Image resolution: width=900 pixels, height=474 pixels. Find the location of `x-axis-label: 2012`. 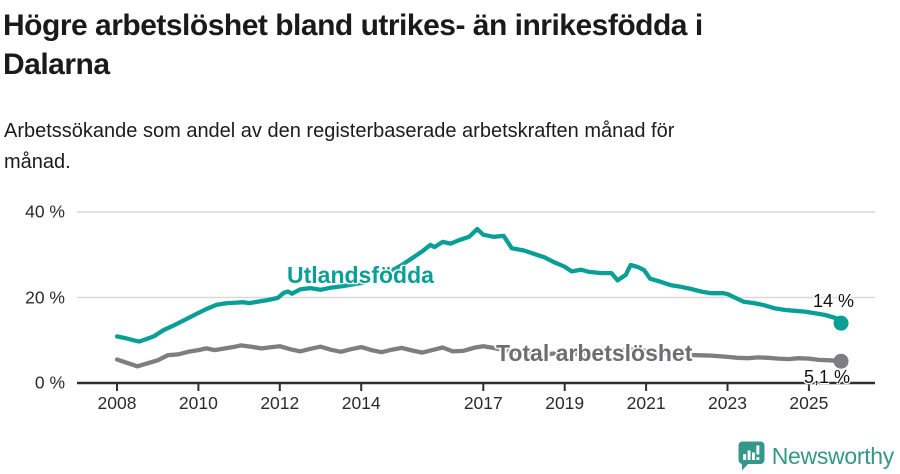

x-axis-label: 2012 is located at coordinates (280, 403).